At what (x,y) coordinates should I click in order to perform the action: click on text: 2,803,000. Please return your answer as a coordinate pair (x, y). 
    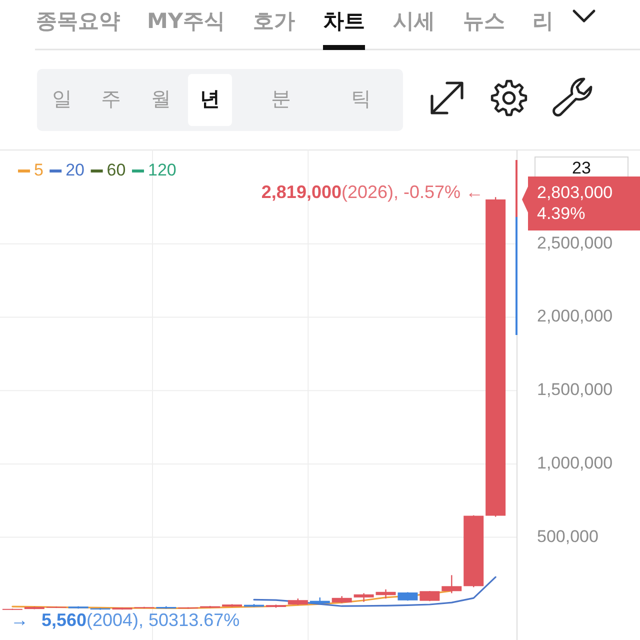
    Looking at the image, I should click on (575, 192).